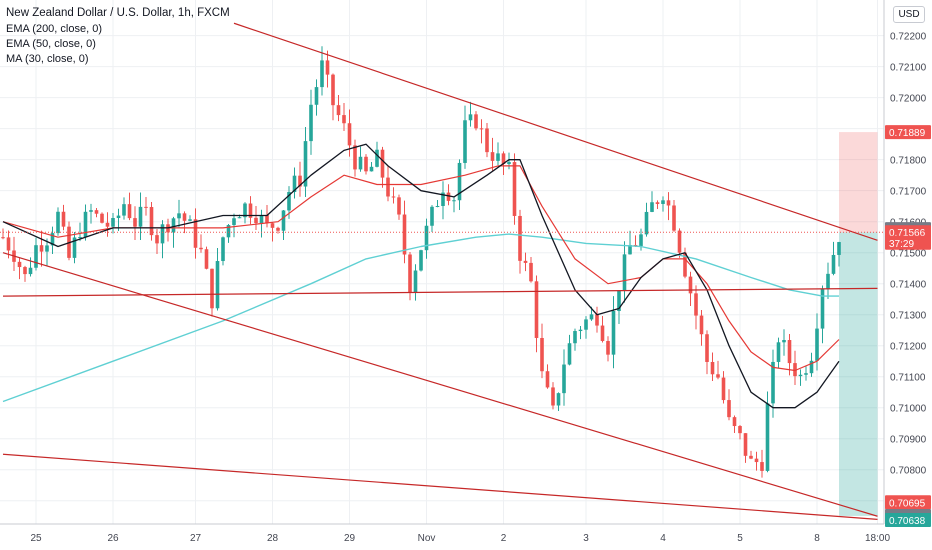 The image size is (932, 550). I want to click on time-axis: 25 26 27 28 29 Nov 2 3 4 5 8 18:00, so click(466, 536).